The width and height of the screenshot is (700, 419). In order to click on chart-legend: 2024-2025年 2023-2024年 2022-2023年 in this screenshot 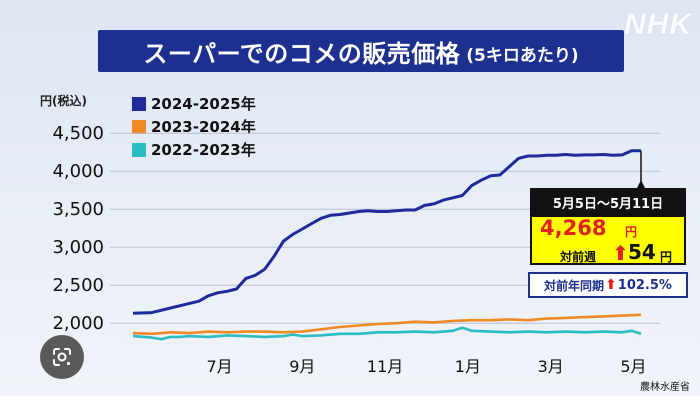, I will do `click(194, 126)`.